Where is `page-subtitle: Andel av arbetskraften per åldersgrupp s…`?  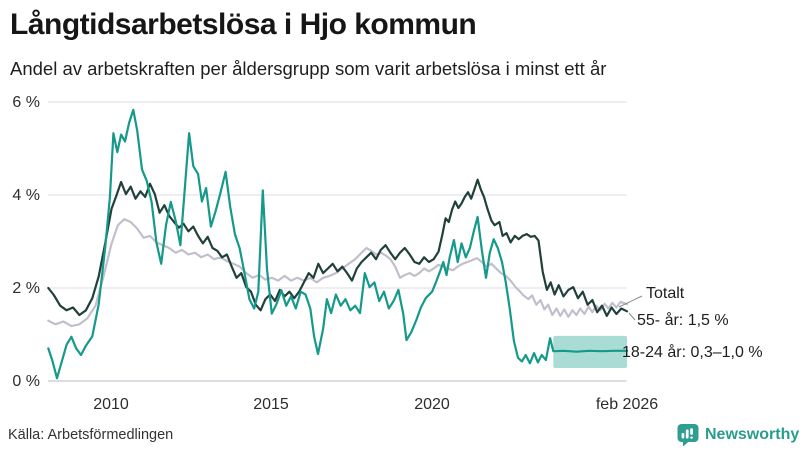 page-subtitle: Andel av arbetskraften per åldersgrupp s… is located at coordinates (308, 68).